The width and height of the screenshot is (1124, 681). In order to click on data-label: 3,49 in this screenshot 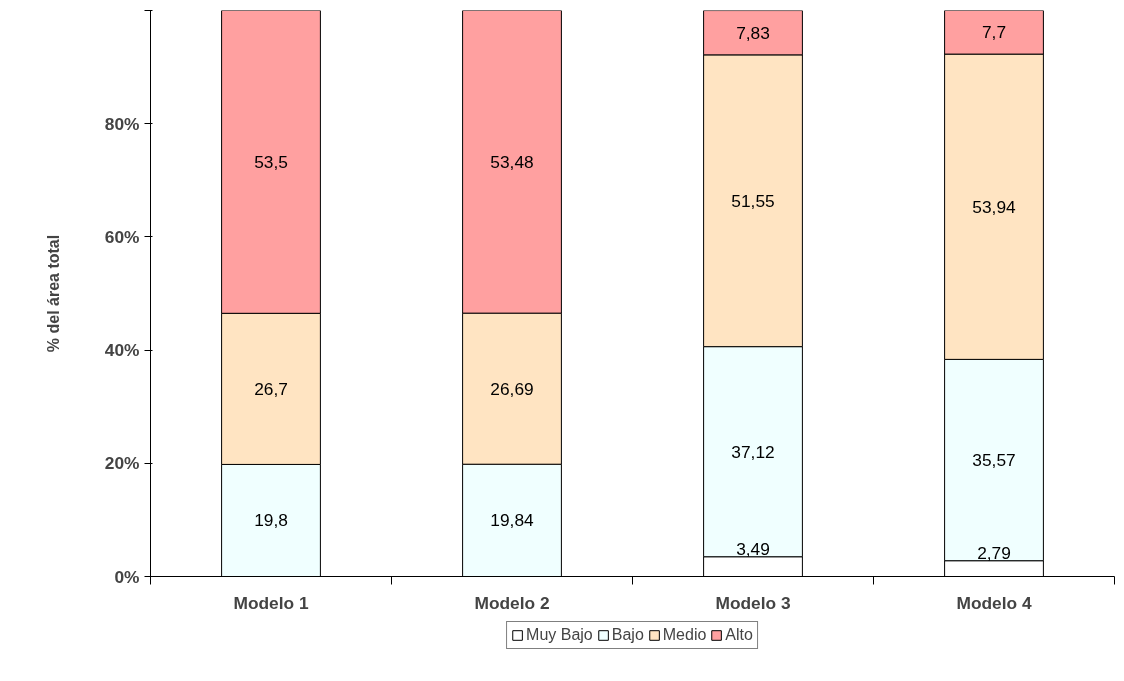, I will do `click(753, 548)`.